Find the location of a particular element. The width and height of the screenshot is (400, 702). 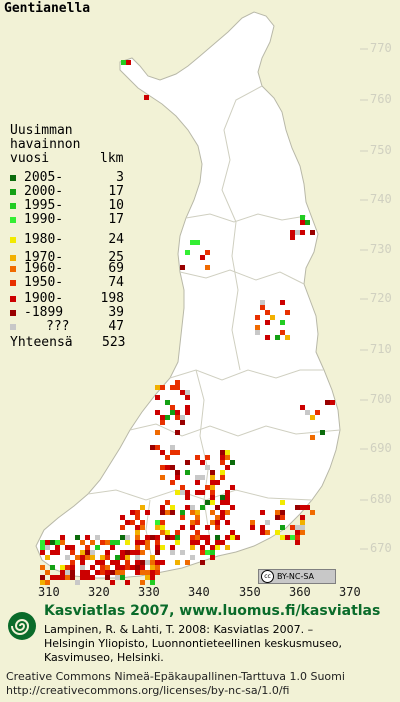

legend-row: -1899 39 is located at coordinates (67, 313).